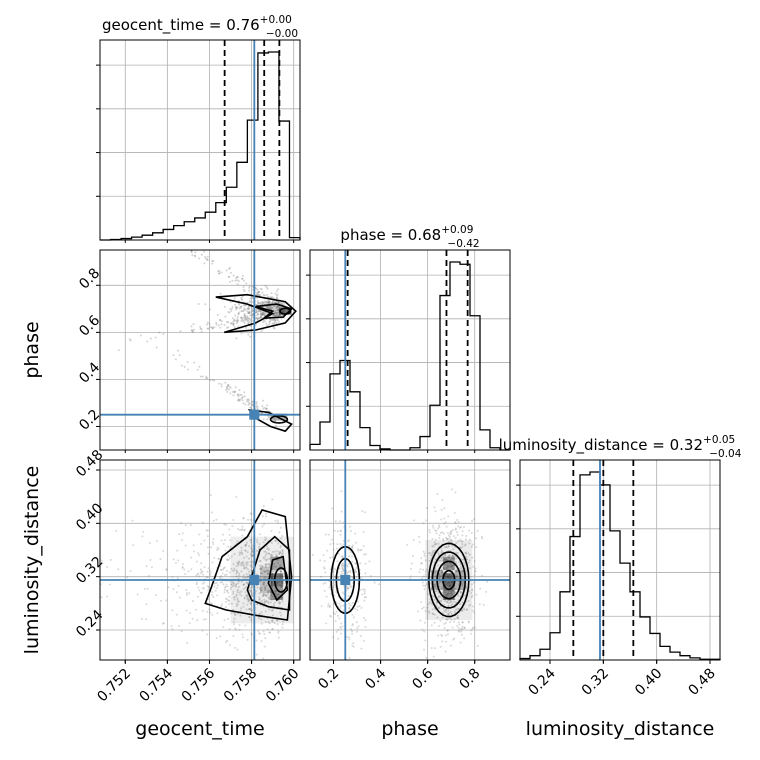  Describe the element at coordinates (200, 27) in the screenshot. I see `title-geocent-time: geocent_time = 0.76+0.00 −0.00` at that location.